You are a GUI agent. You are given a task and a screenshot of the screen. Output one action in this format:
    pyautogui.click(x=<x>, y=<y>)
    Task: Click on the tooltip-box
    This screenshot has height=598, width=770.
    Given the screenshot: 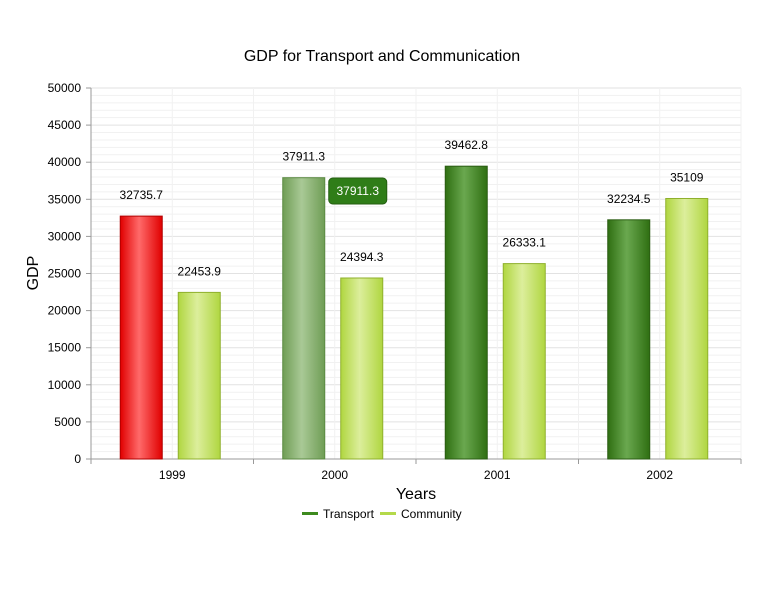 What is the action you would take?
    pyautogui.click(x=358, y=191)
    